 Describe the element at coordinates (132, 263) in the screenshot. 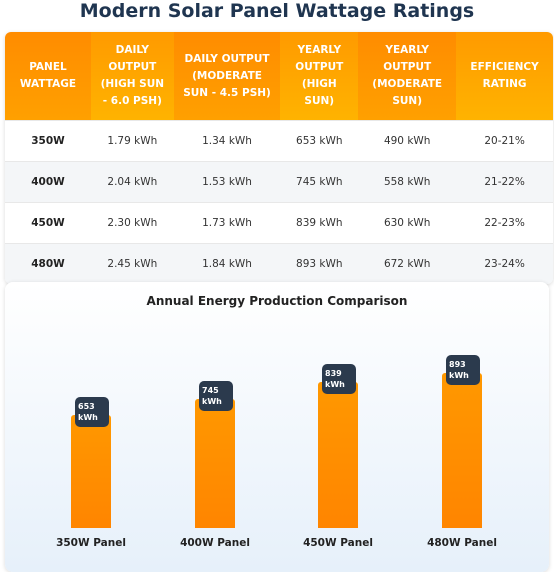

I see `table-cell: 2.45 kWh` at that location.